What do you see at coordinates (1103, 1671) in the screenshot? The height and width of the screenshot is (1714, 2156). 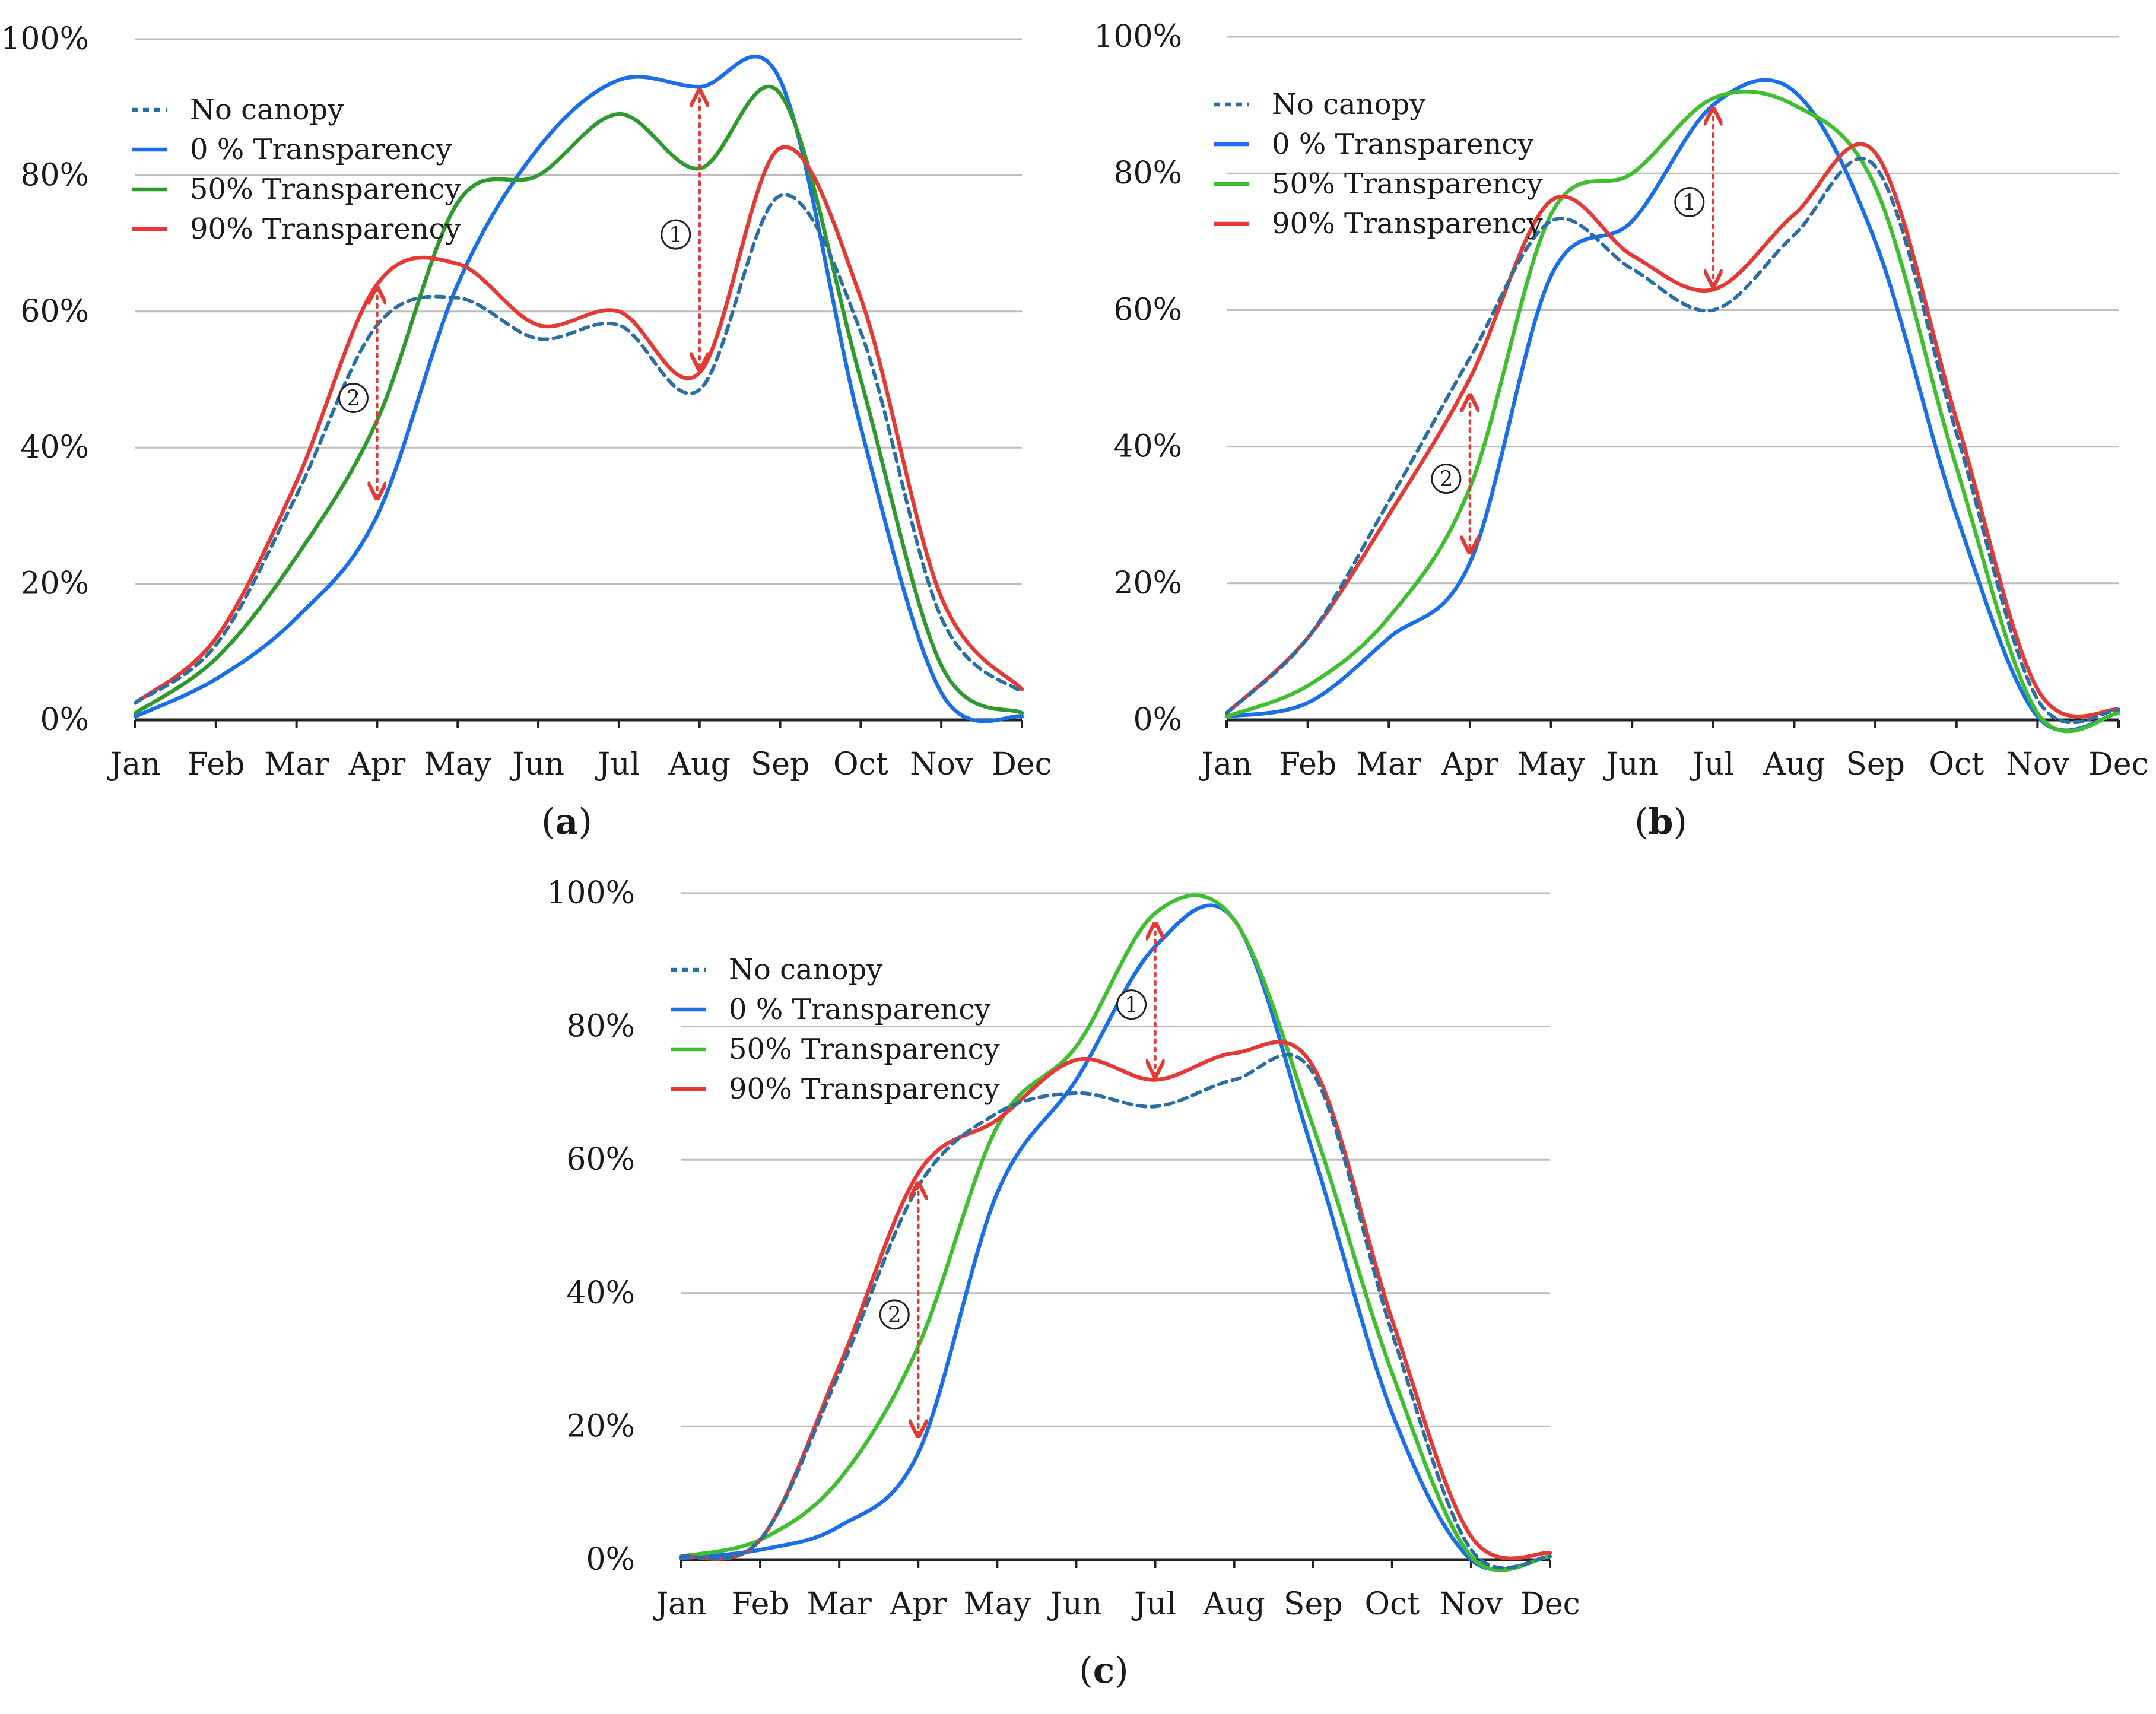 I see `panel-caption: (c)` at bounding box center [1103, 1671].